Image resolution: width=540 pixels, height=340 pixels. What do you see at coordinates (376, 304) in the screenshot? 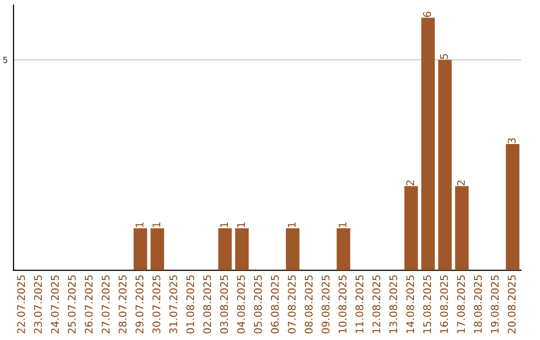
I see `x-tick-label: 12.08.2025` at bounding box center [376, 304].